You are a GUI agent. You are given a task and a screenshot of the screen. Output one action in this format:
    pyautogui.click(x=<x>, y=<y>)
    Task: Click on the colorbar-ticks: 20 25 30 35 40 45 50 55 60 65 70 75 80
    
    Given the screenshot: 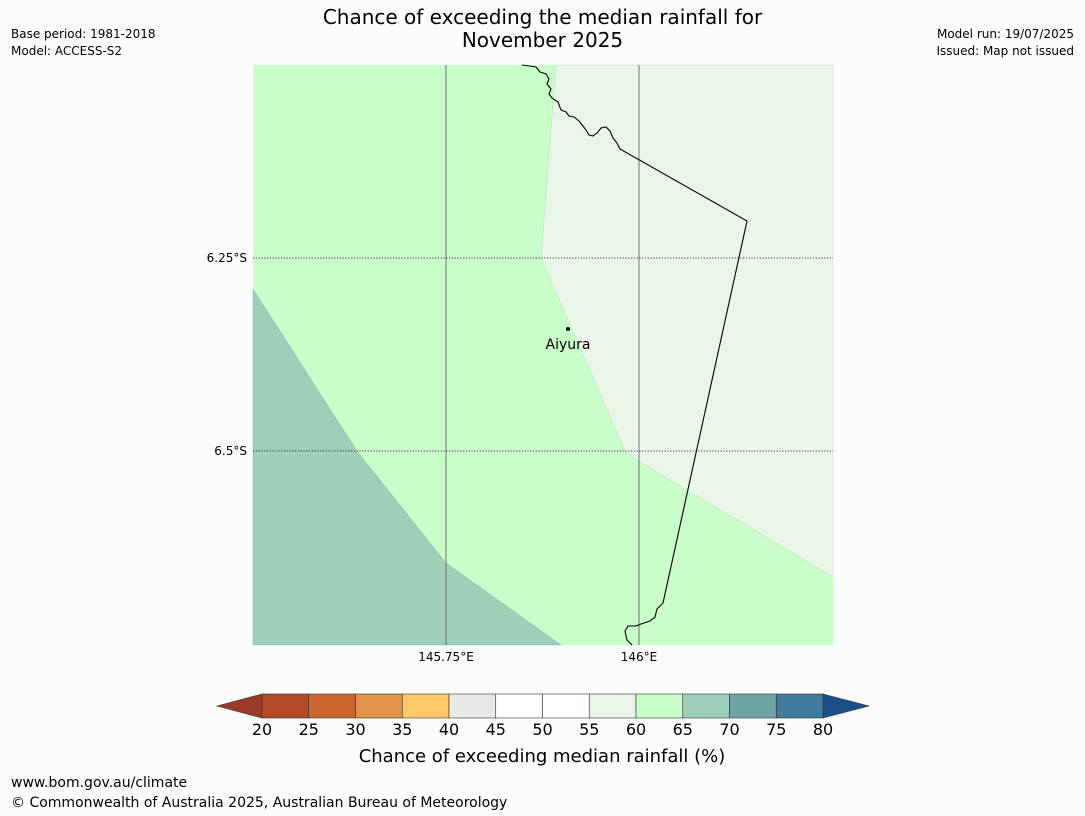 What is the action you would take?
    pyautogui.click(x=542, y=729)
    